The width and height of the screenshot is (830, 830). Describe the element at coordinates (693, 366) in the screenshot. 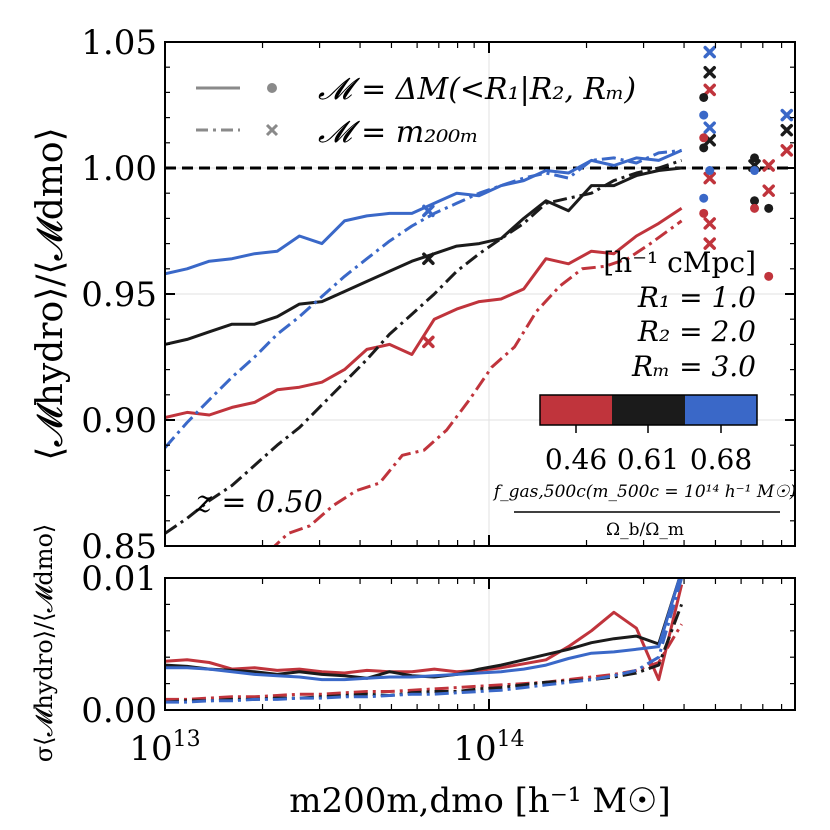

I see `params-rm: Rₘ = 3.0` at that location.